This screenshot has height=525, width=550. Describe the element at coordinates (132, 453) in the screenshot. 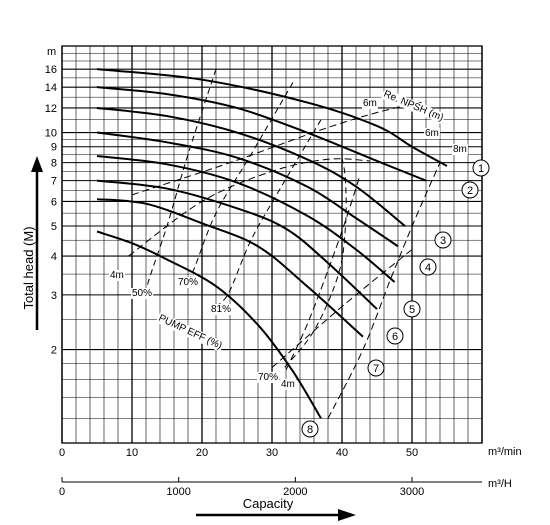

I see `x-tick-label-top: 10` at that location.